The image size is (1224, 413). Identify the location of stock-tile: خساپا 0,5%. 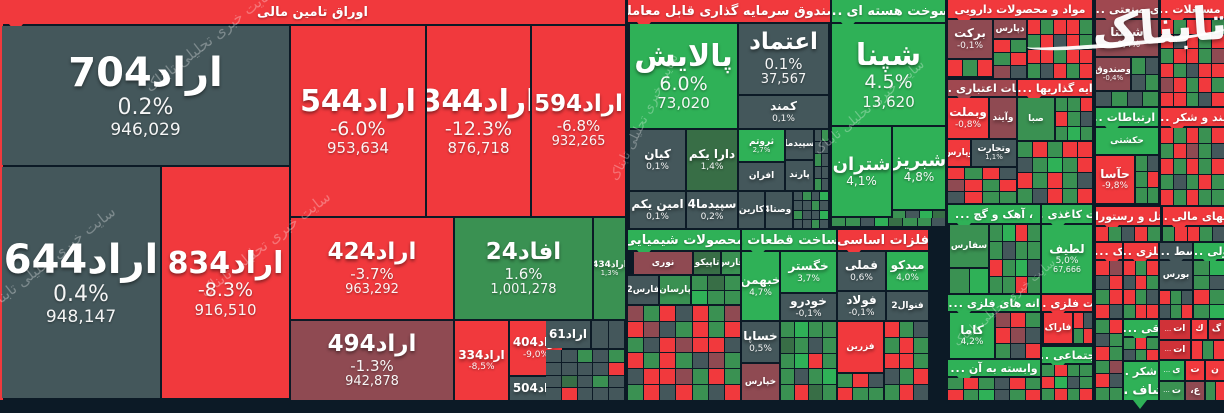
(760, 342).